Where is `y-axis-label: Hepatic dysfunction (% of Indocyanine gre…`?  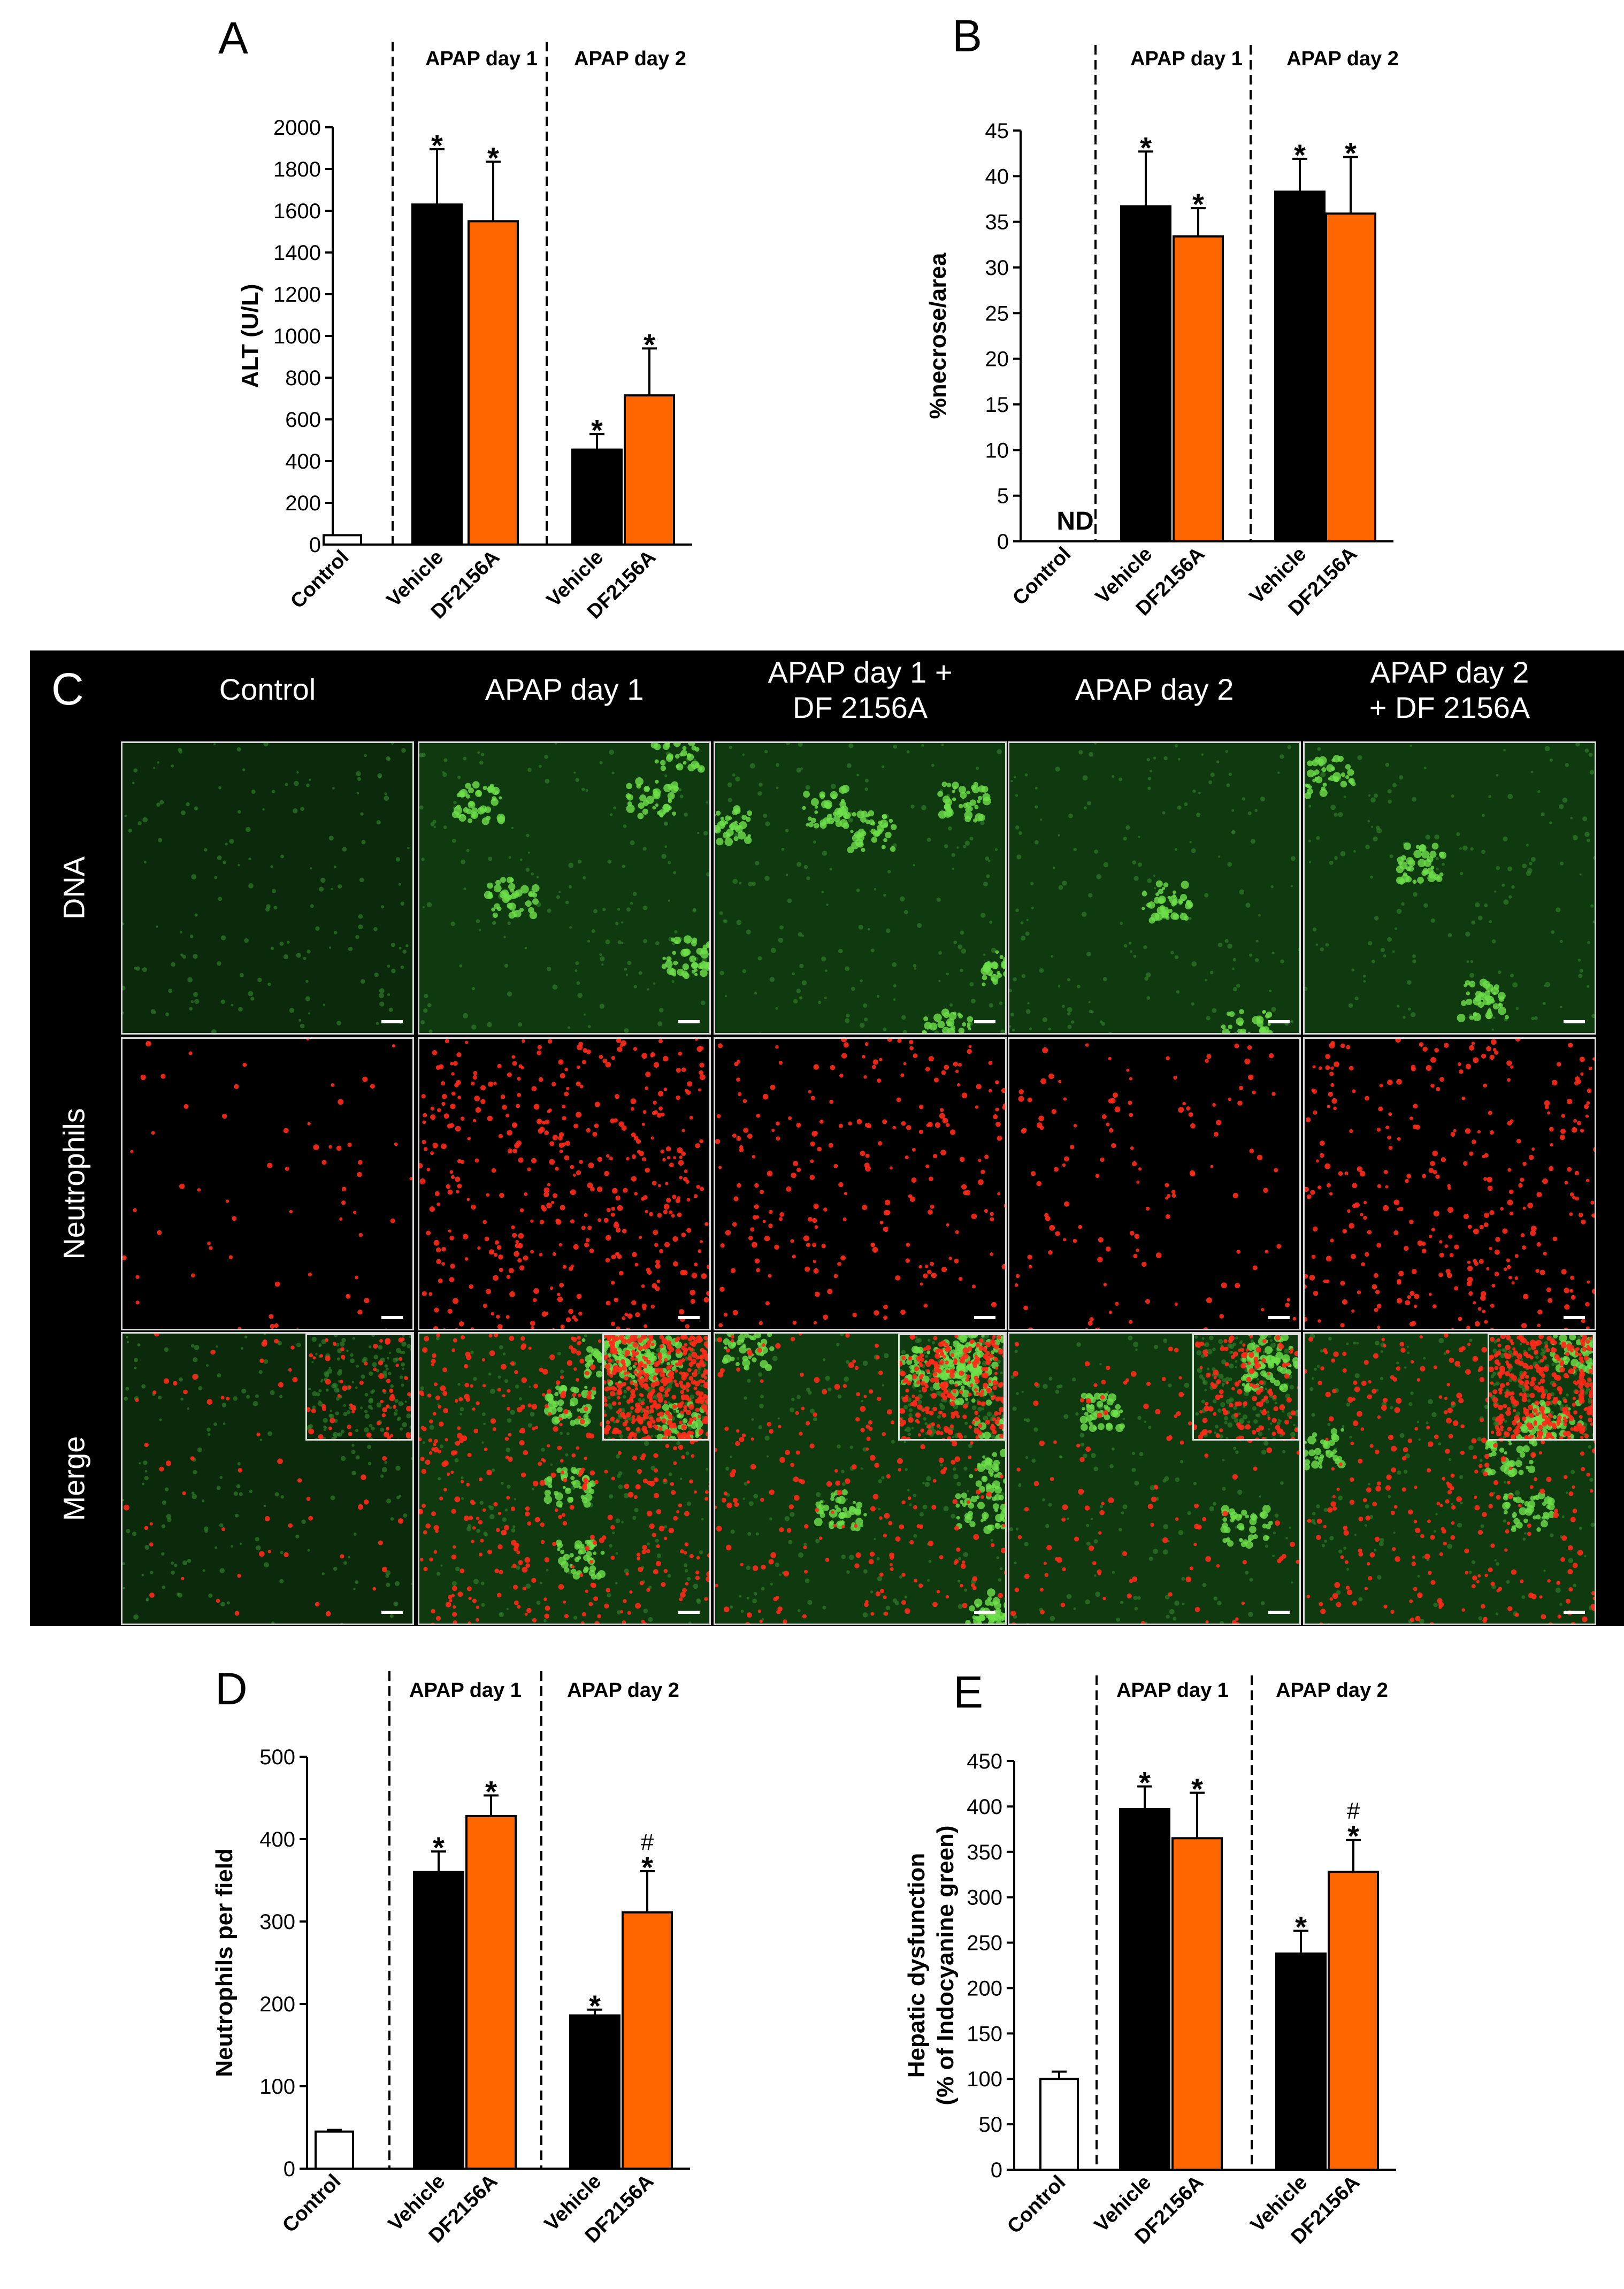 y-axis-label: Hepatic dysfunction (% of Indocyanine gre… is located at coordinates (931, 1965).